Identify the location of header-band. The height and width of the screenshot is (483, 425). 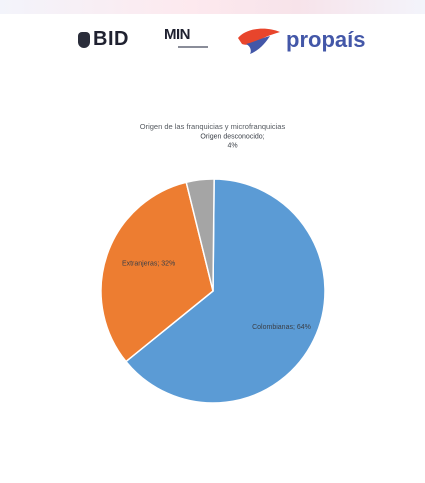
(212, 7).